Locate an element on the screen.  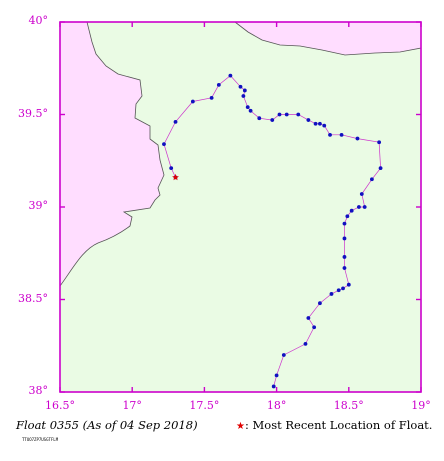
x-tick-label: 18.5° is located at coordinates (348, 405).